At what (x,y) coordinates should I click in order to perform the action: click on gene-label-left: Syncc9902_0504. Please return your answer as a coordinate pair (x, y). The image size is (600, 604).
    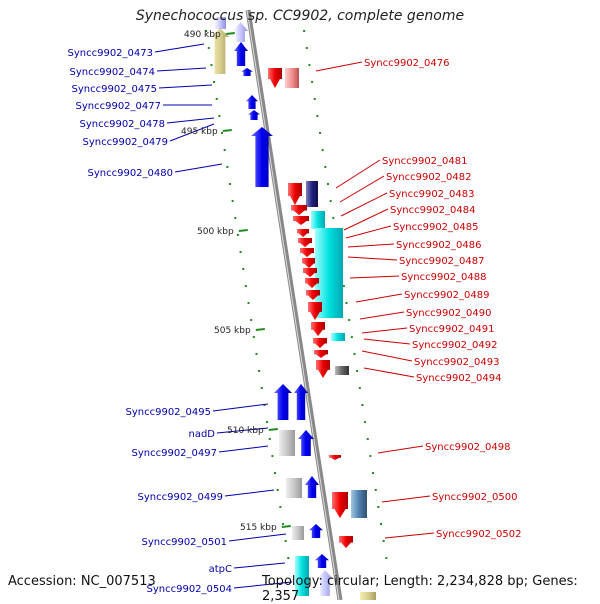
    Looking at the image, I should click on (190, 589).